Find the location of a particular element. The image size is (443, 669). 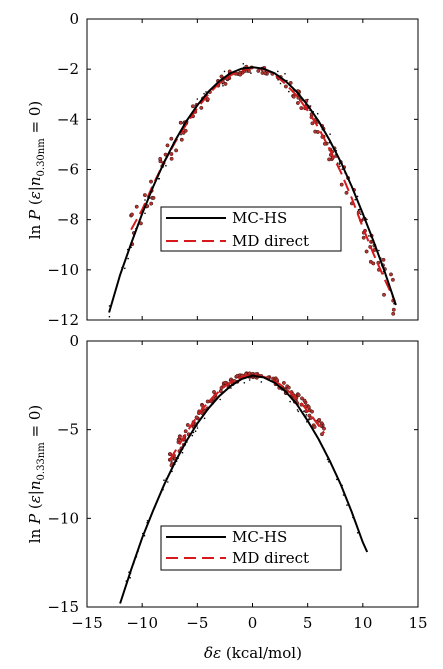

y-label-bottom-bar: | is located at coordinates (35, 492).